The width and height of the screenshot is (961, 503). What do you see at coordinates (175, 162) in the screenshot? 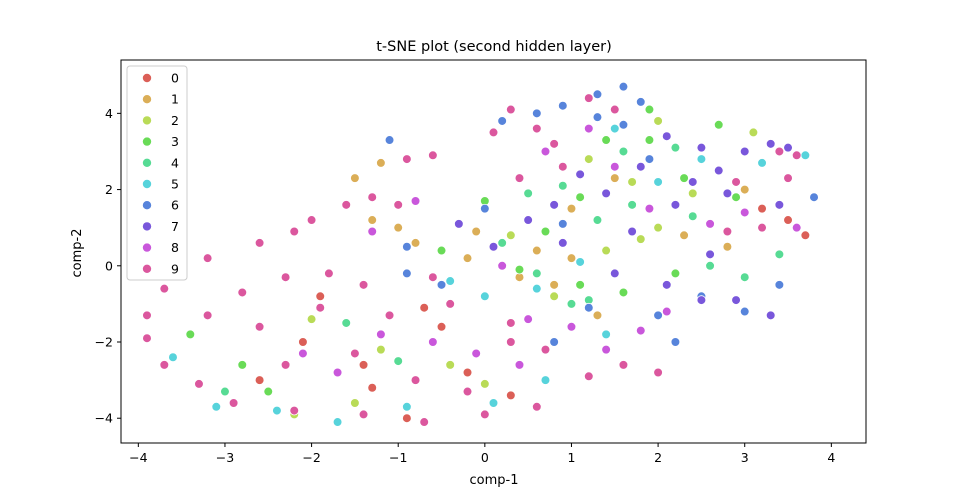
I see `legend-label: 4` at bounding box center [175, 162].